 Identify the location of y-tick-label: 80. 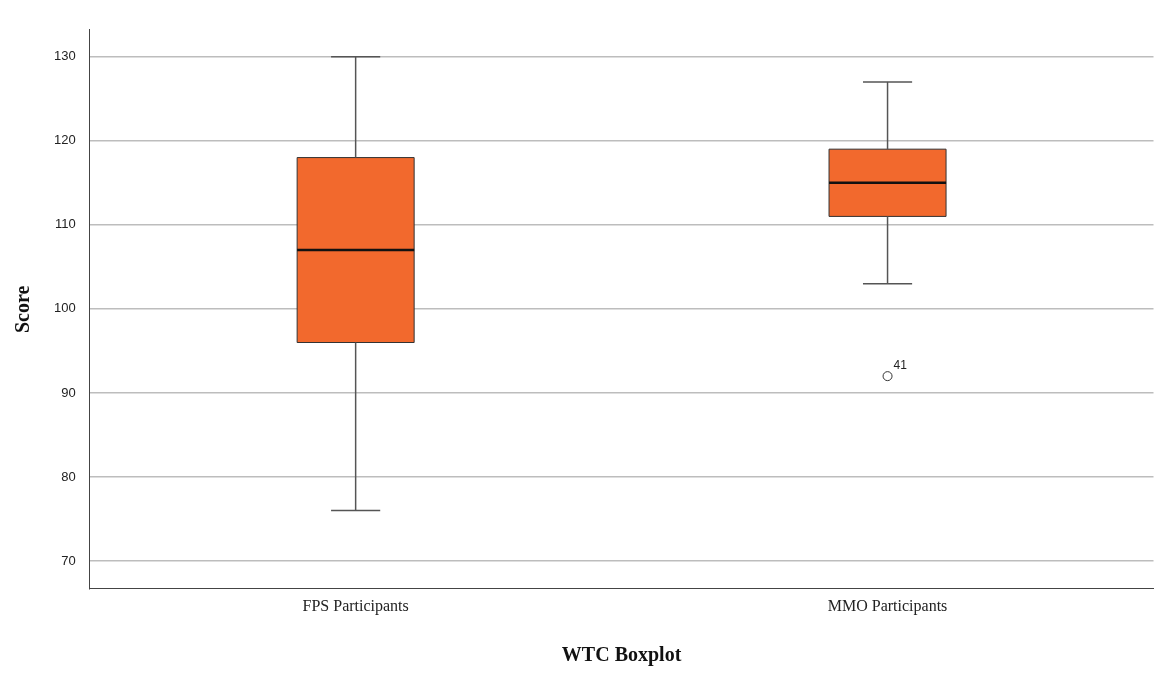
(68, 476).